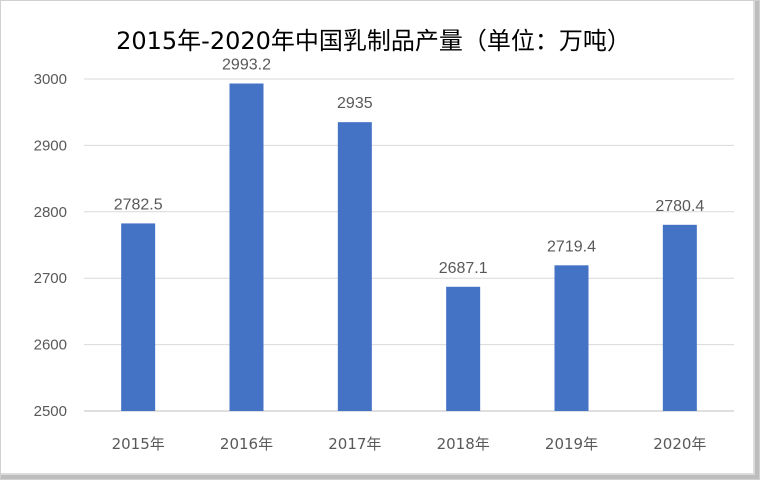 The height and width of the screenshot is (481, 760). I want to click on data-label: 2993.2, so click(246, 65).